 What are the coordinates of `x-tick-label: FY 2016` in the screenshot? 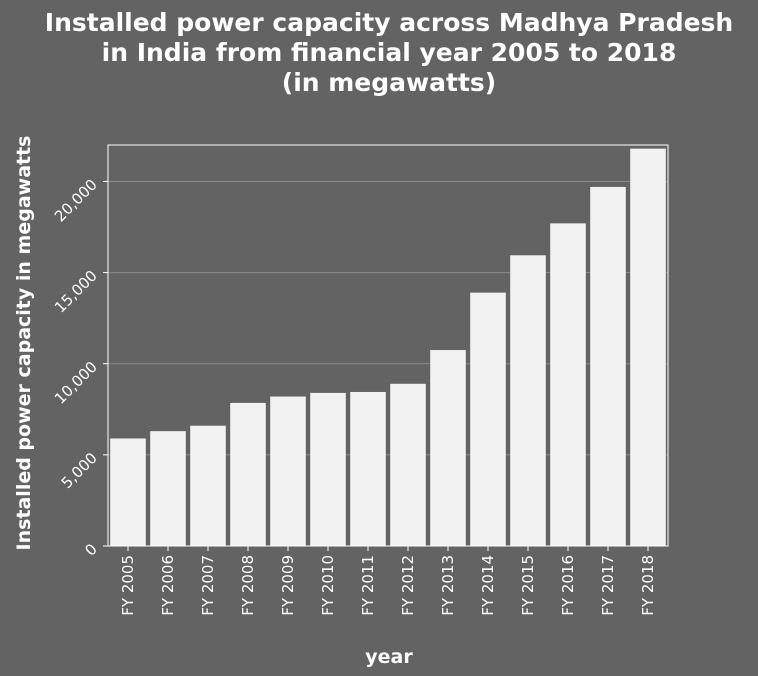 It's located at (568, 585).